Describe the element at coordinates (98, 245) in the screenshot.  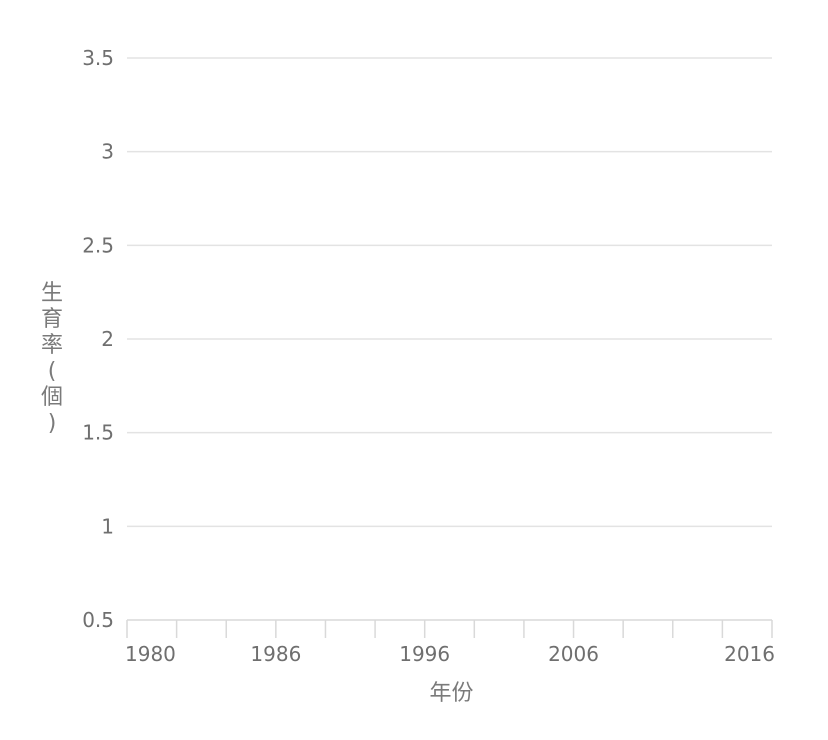
I see `y-tick-label: 2.5` at that location.